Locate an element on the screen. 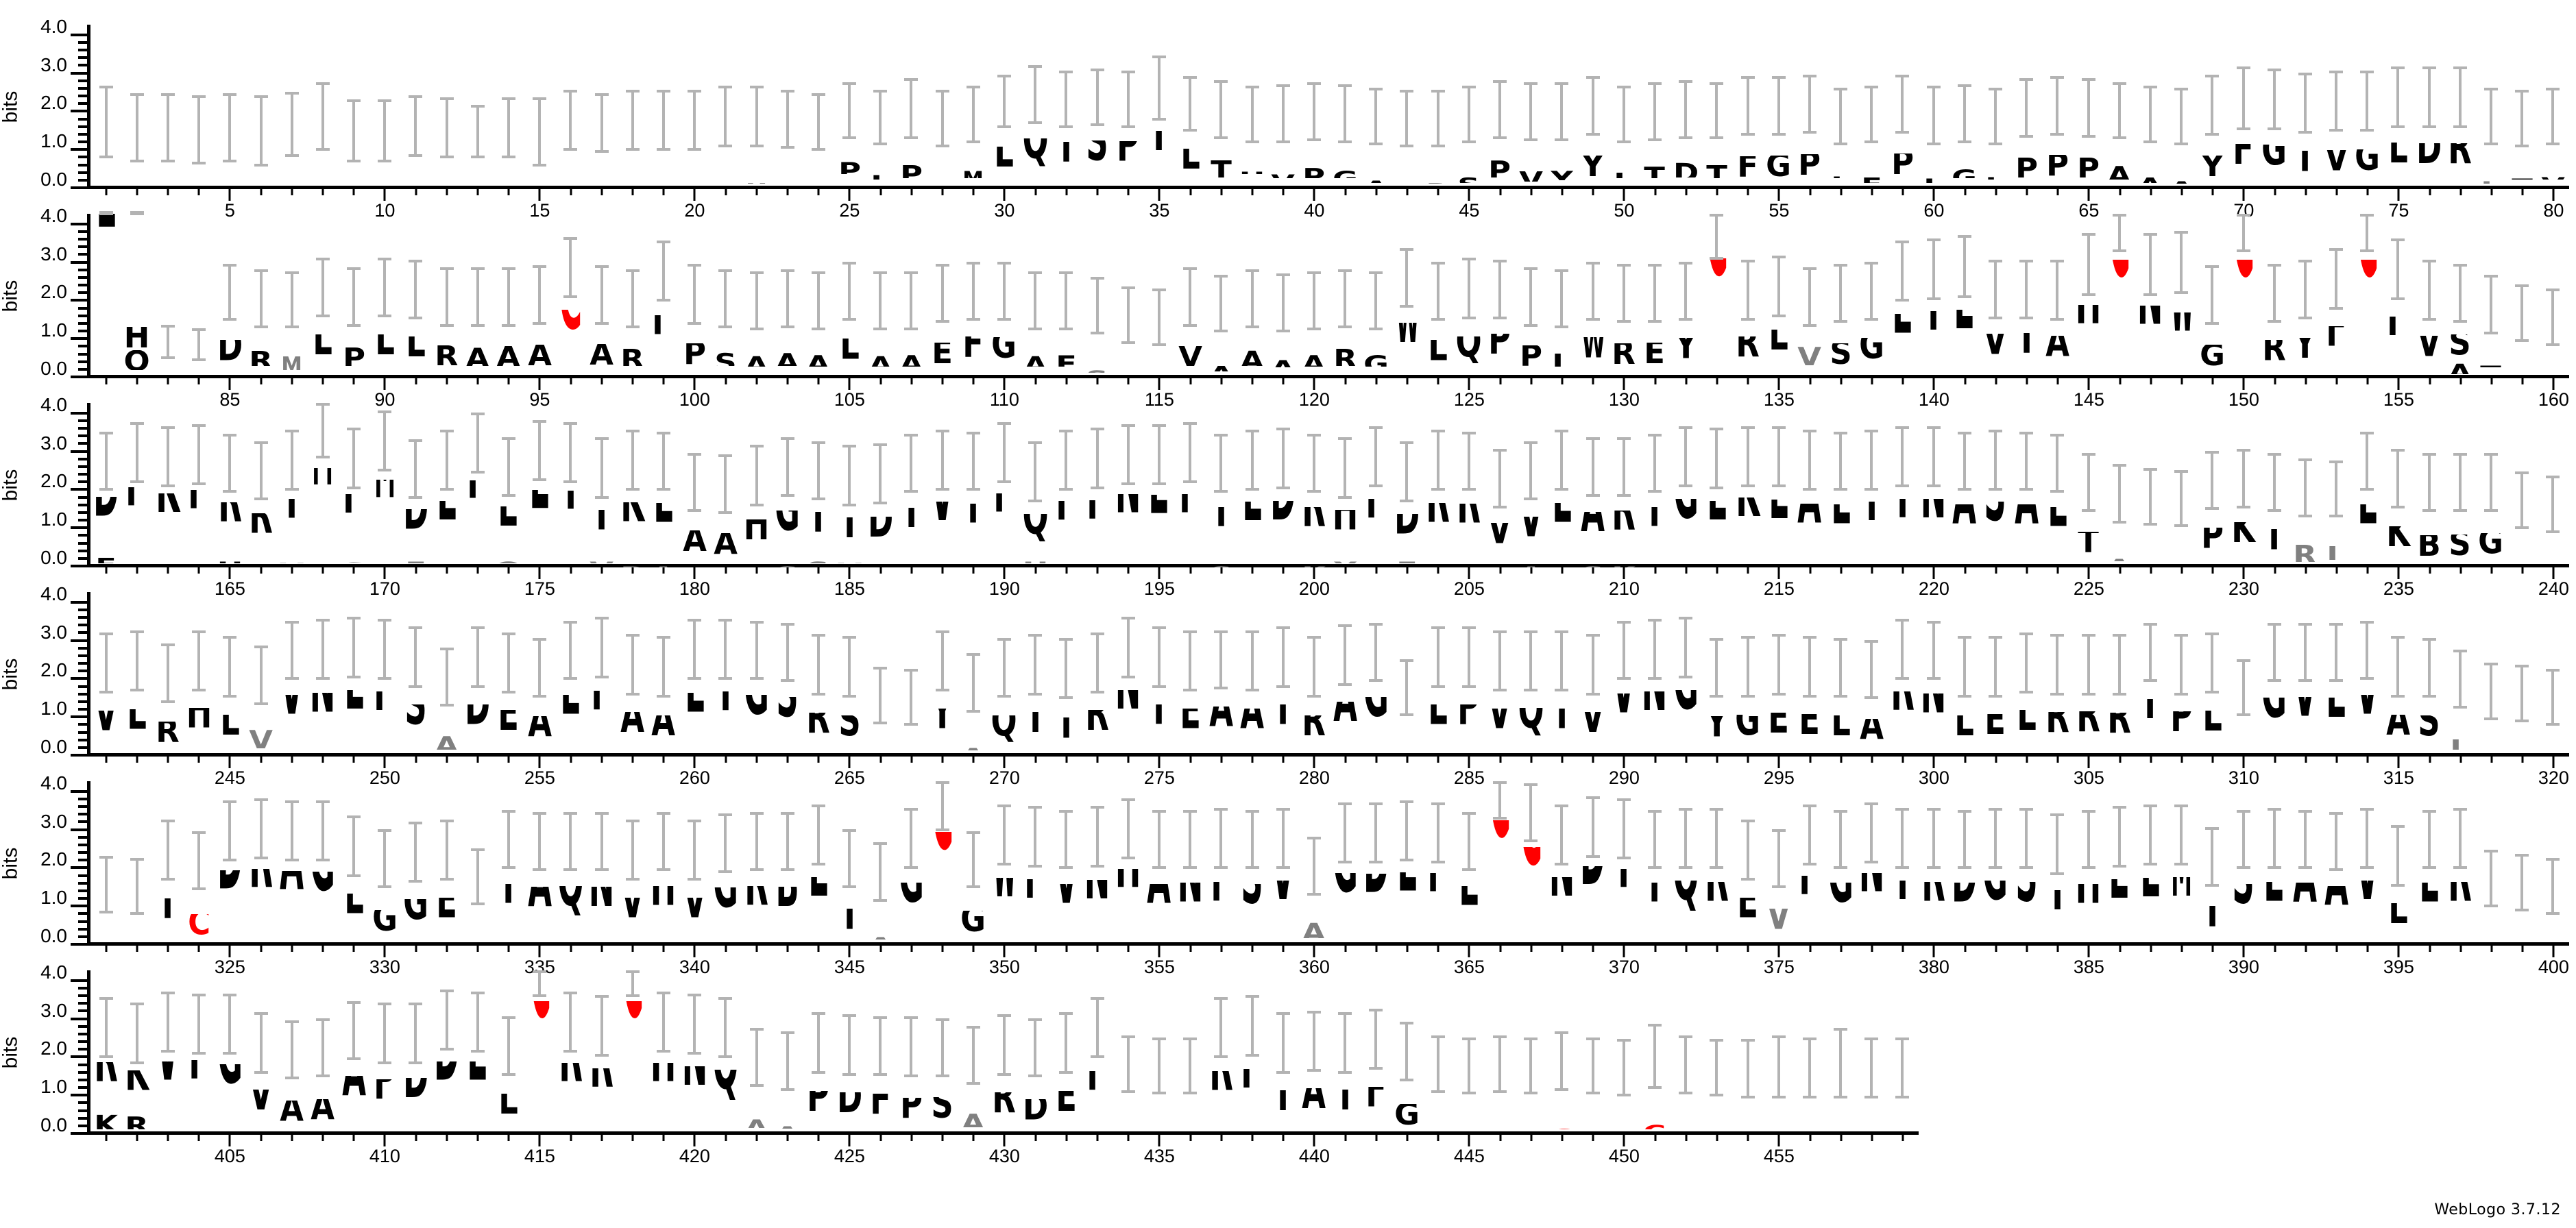 The width and height of the screenshot is (2576, 1228). logo-stack: MA is located at coordinates (756, 107).